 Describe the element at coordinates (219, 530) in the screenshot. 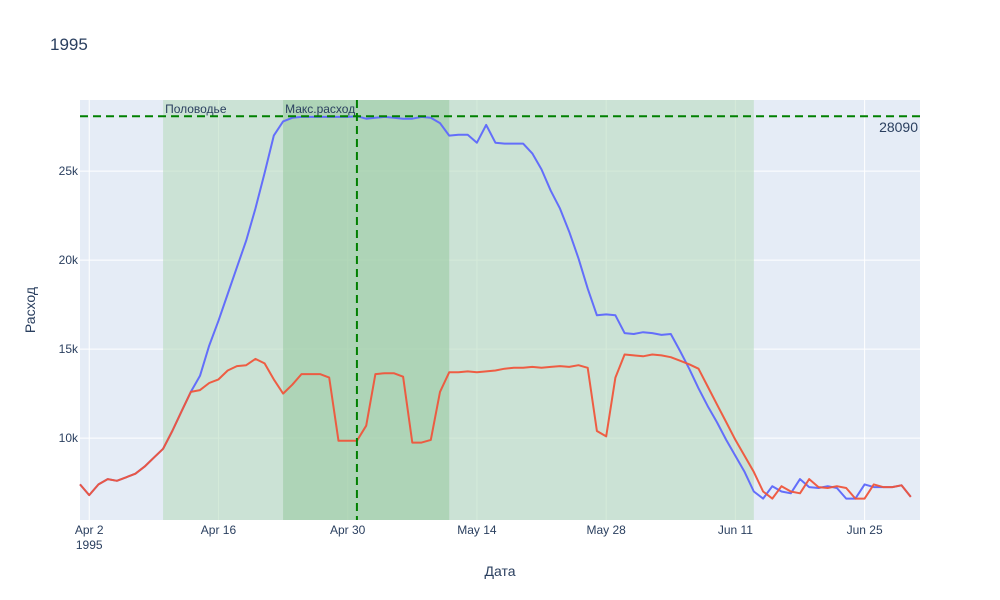

I see `x-tick-label: Apr 16` at that location.